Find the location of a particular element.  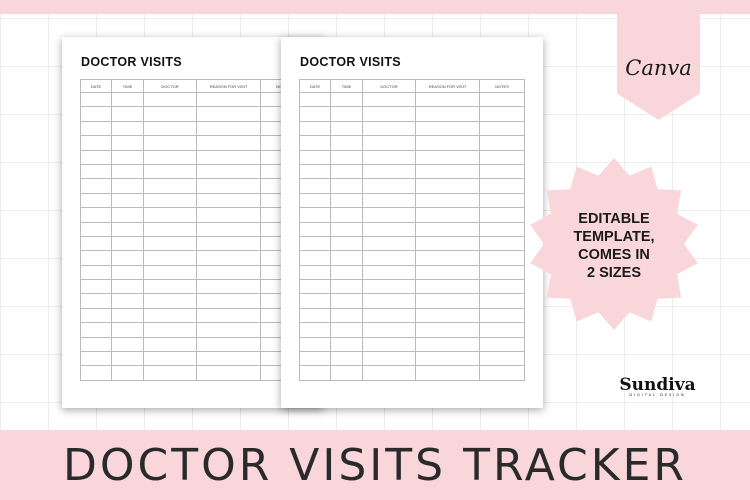

starburst-text: EDITABLE TEMPLATE, COMES IN 2 SIZES is located at coordinates (614, 246).